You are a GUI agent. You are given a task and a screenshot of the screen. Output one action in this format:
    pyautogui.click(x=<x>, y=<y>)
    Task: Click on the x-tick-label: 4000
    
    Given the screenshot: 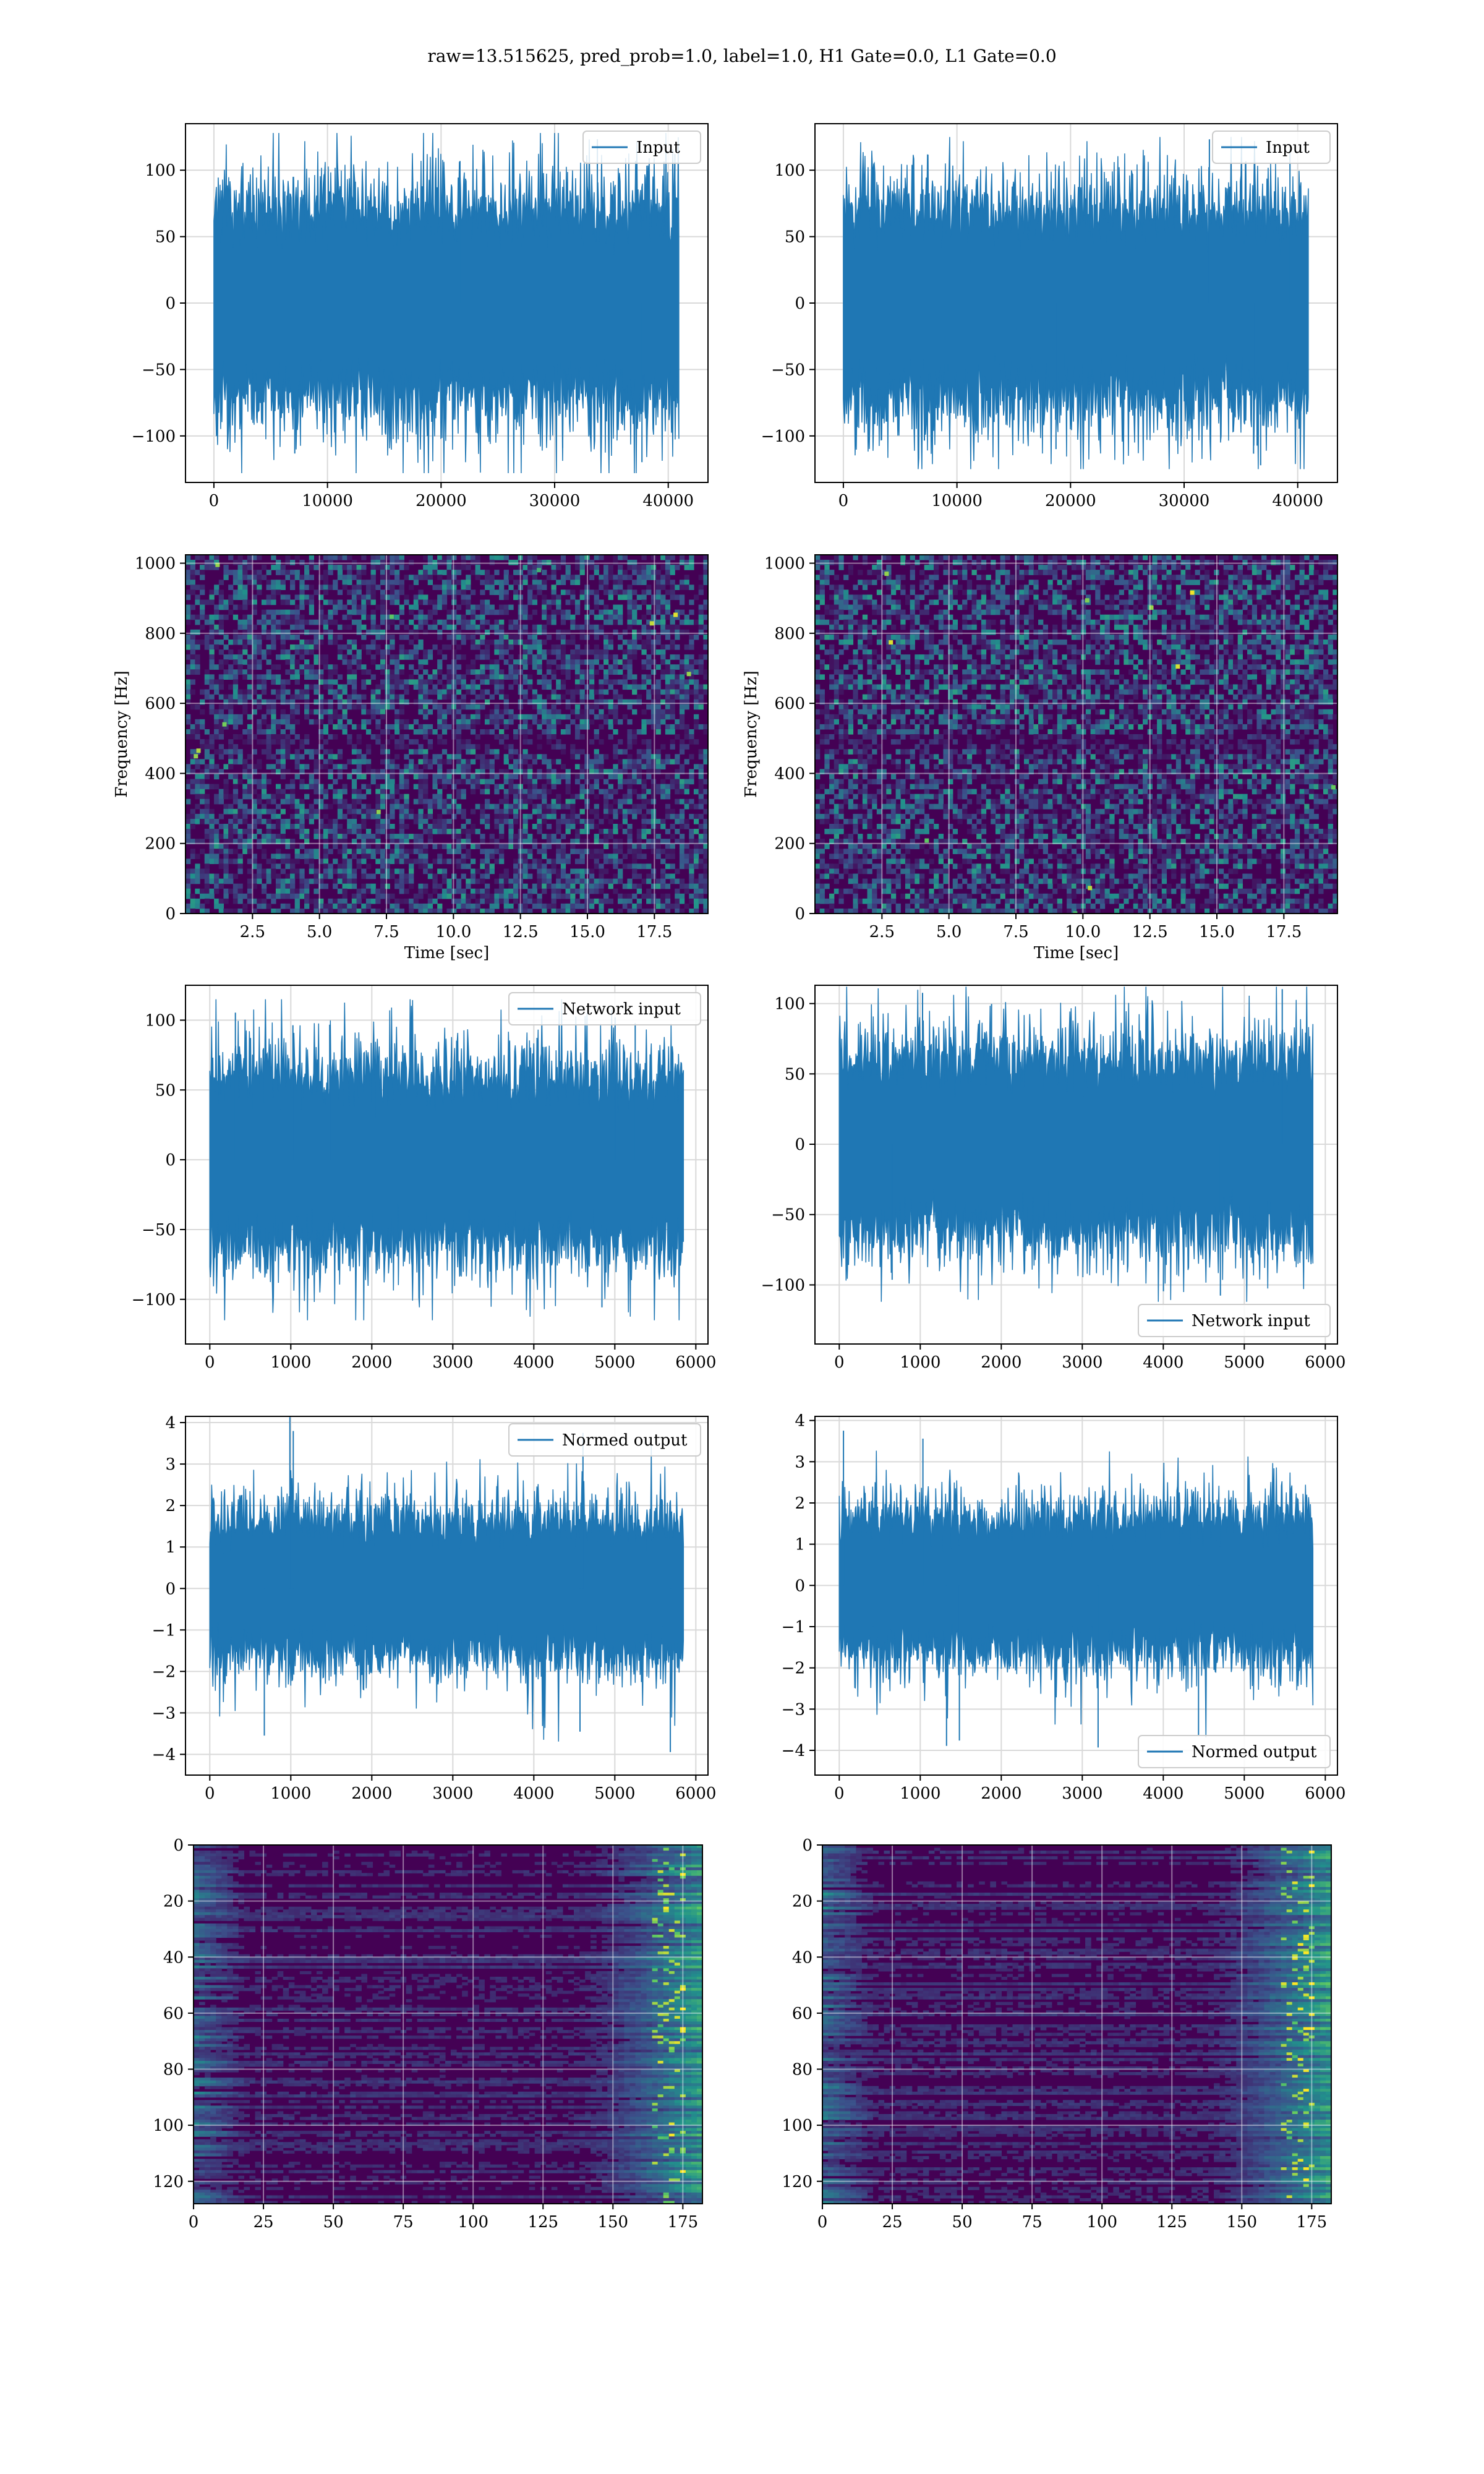 What is the action you would take?
    pyautogui.click(x=1163, y=1362)
    